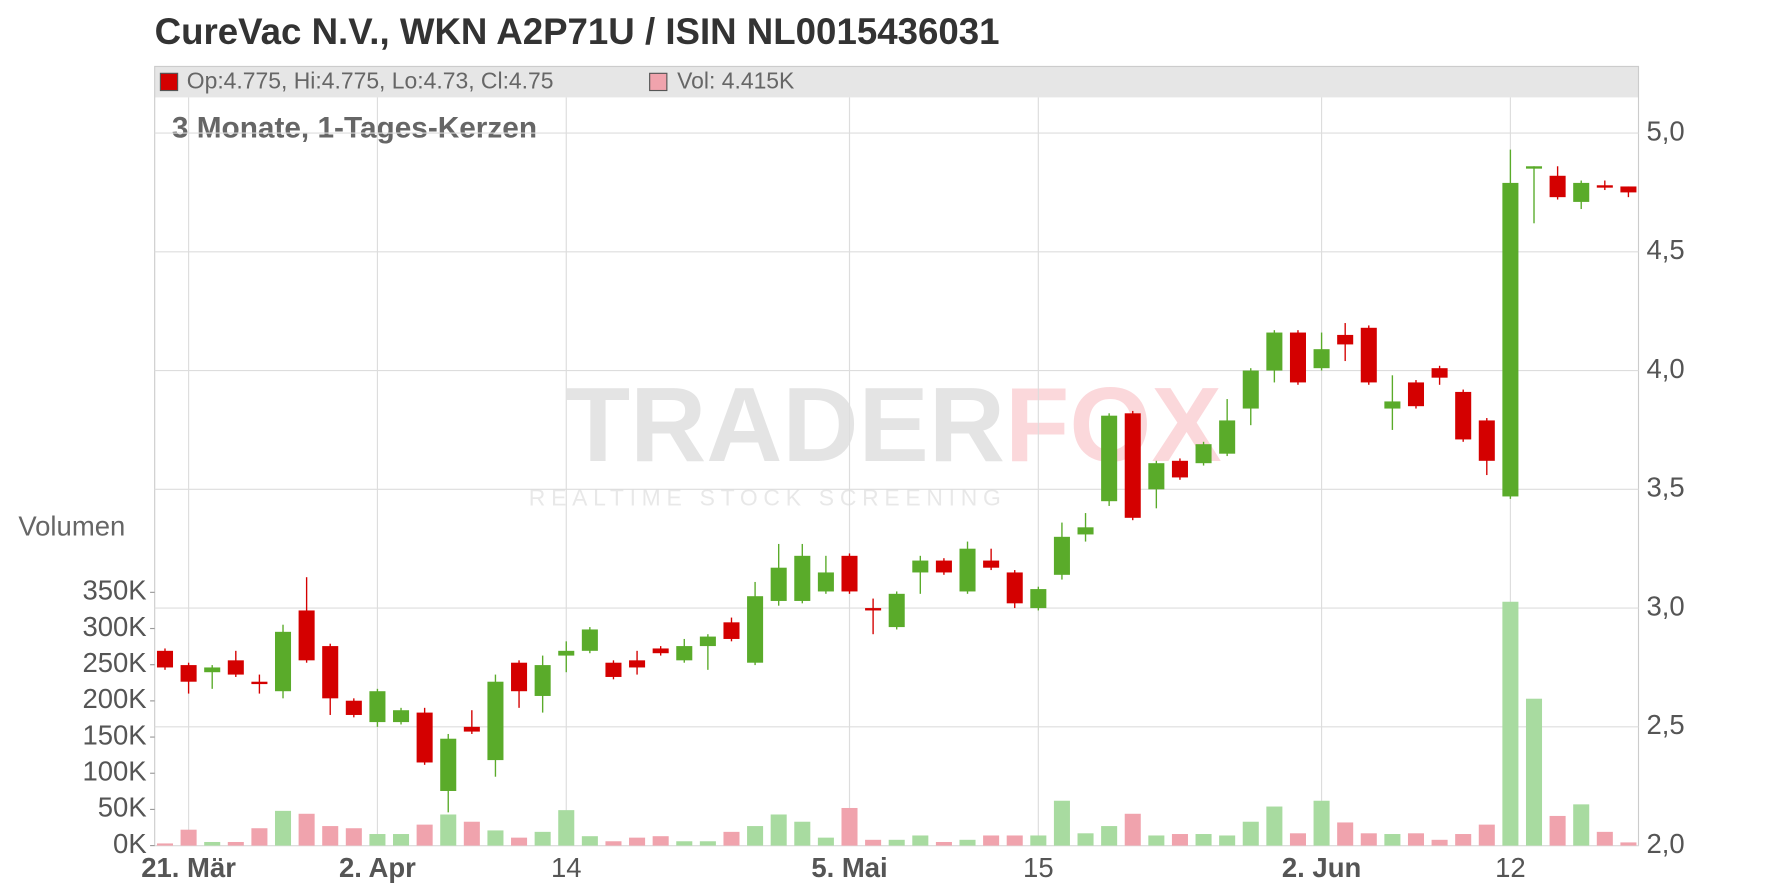 The image size is (1776, 888). I want to click on y2-tick-label: 0K, so click(130, 843).